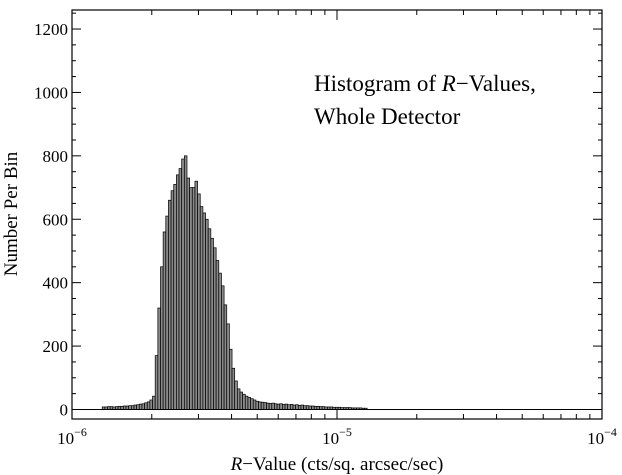 Image resolution: width=622 pixels, height=475 pixels. Describe the element at coordinates (51, 29) in the screenshot. I see `y-tick-label: 1200` at that location.